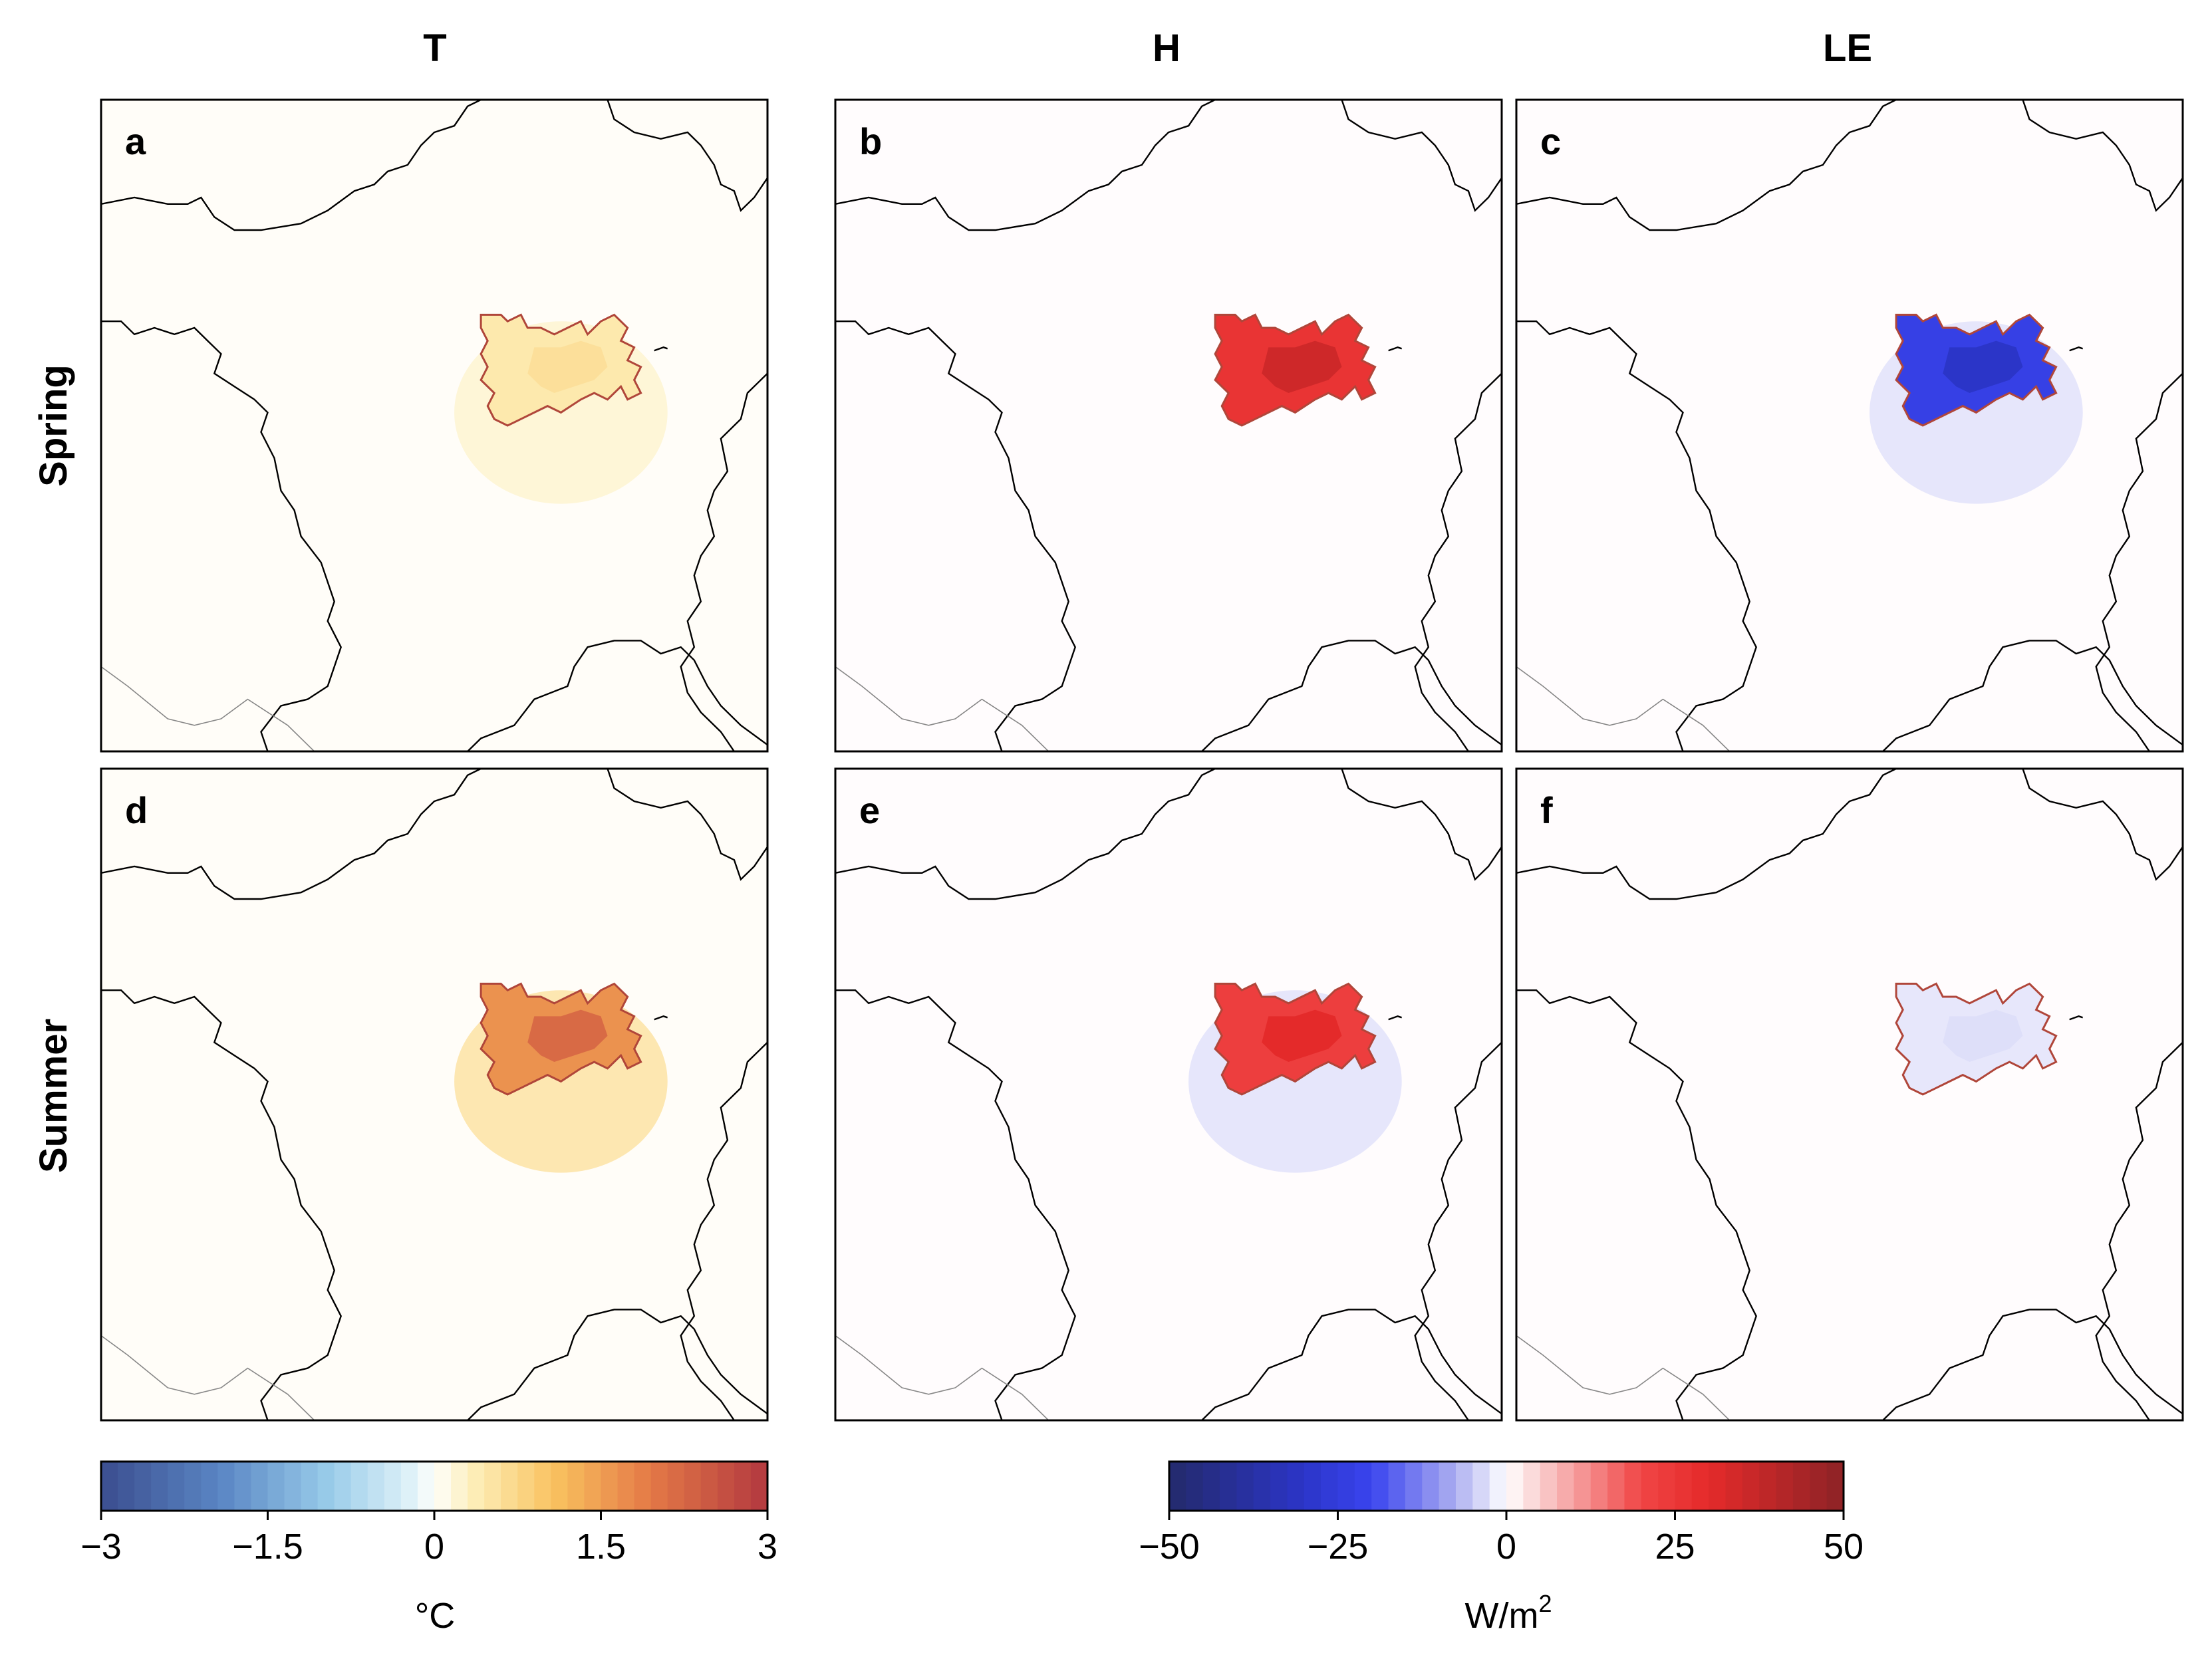  Describe the element at coordinates (567, 366) in the screenshot. I see `panel-a-urban-core` at that location.